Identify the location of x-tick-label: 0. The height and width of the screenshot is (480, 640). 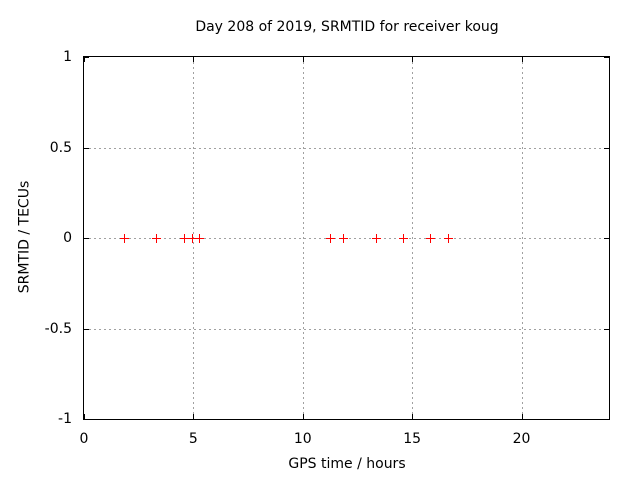
(84, 439).